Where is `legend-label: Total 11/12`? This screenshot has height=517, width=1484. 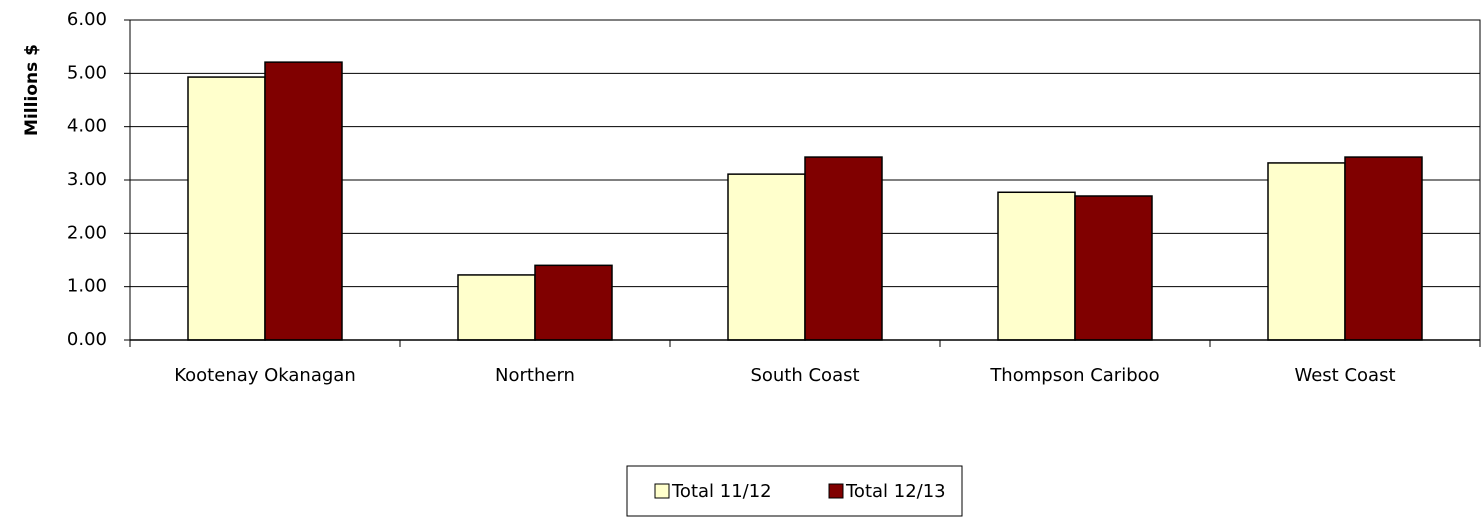
legend-label: Total 11/12 is located at coordinates (721, 491).